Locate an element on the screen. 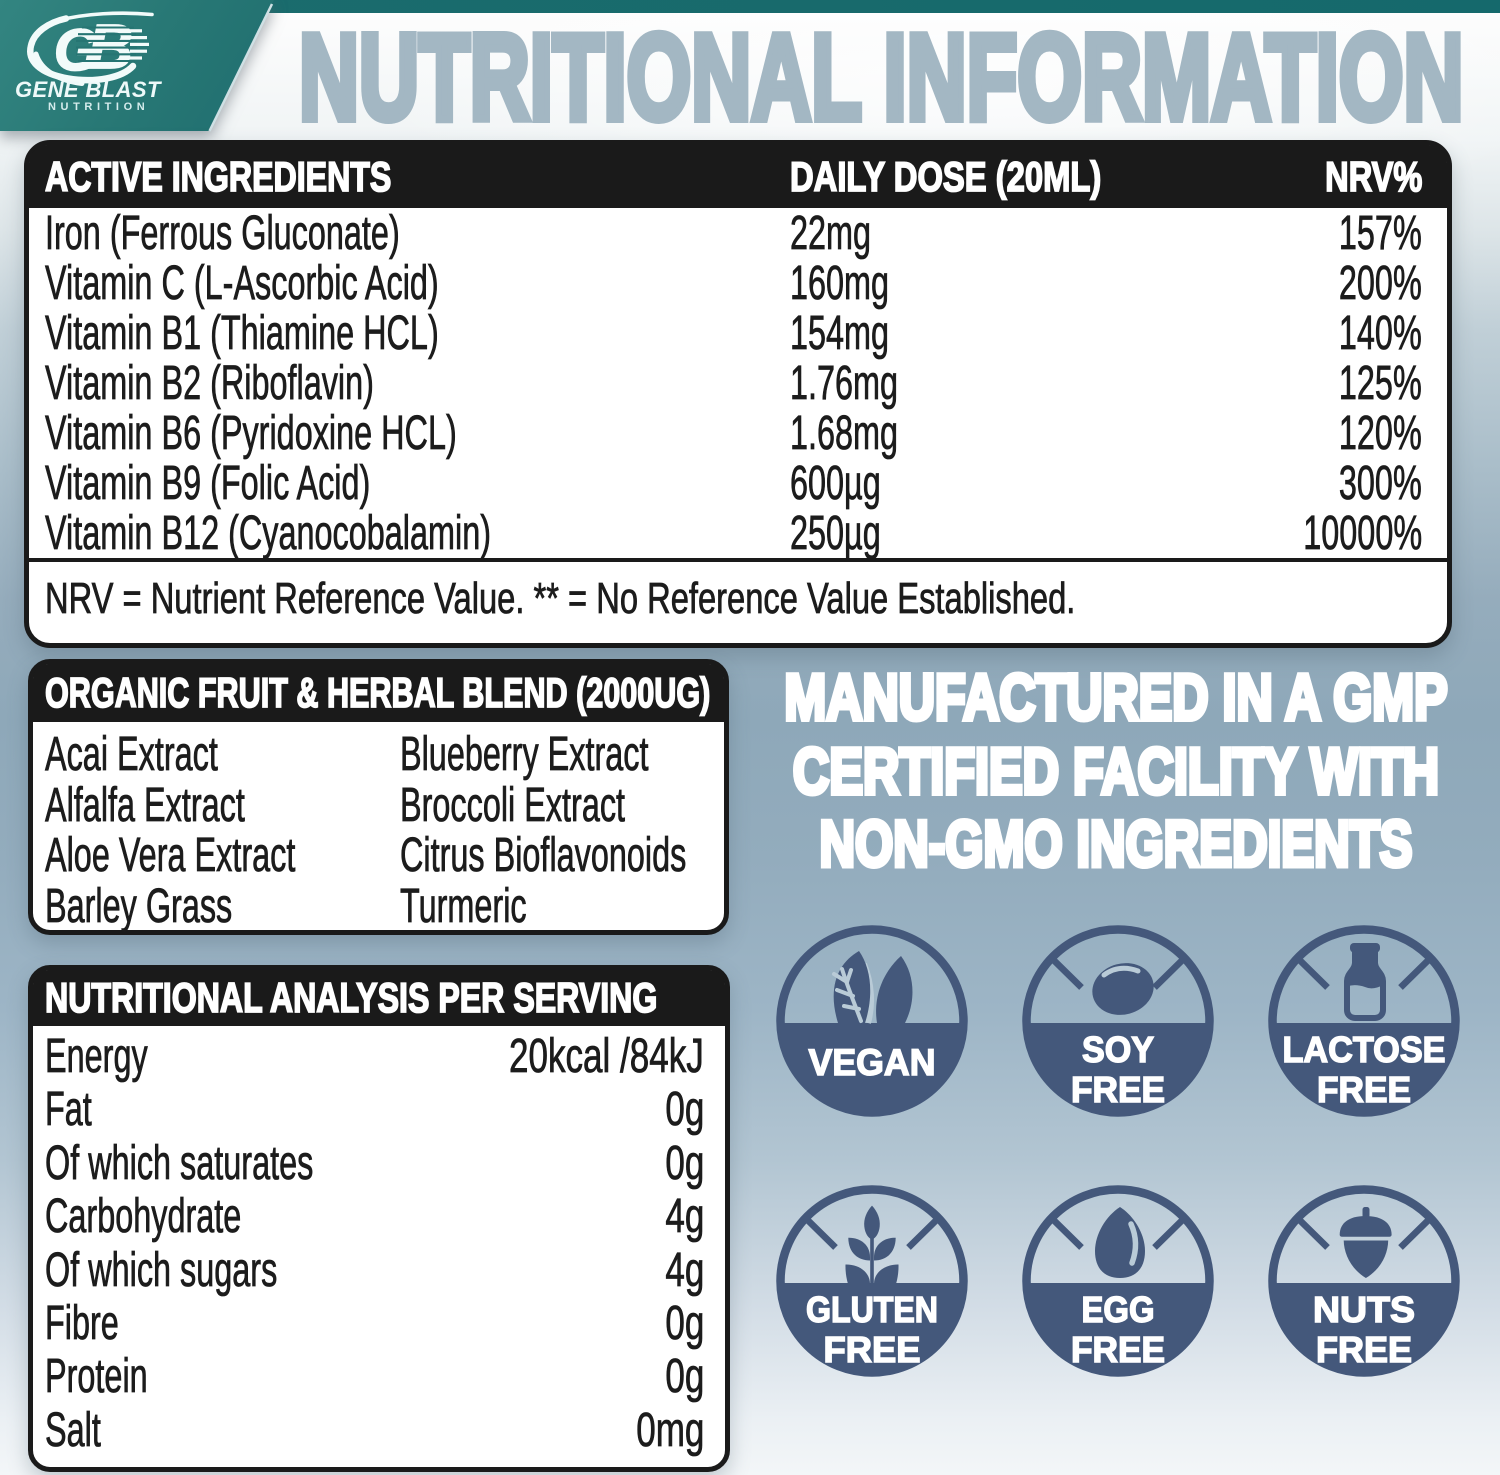  svg-text: LACTOSE is located at coordinates (1364, 1049).